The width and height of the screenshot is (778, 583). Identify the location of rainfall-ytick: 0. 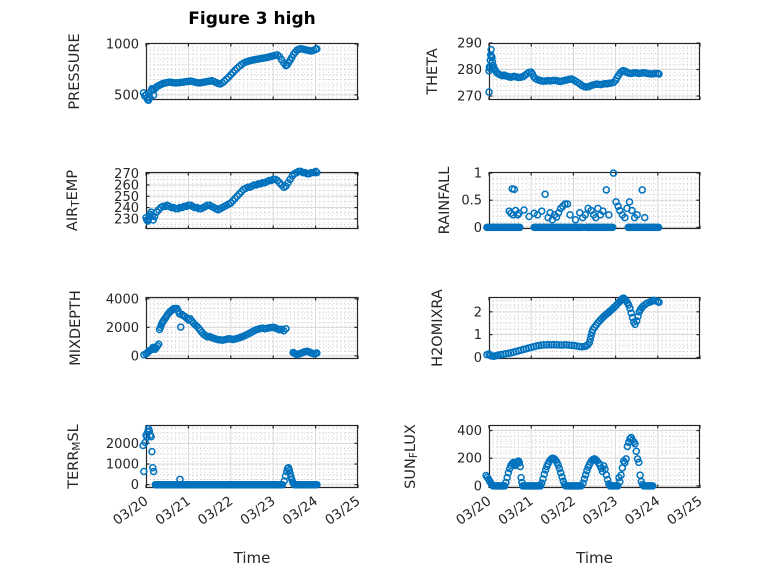
(478, 228).